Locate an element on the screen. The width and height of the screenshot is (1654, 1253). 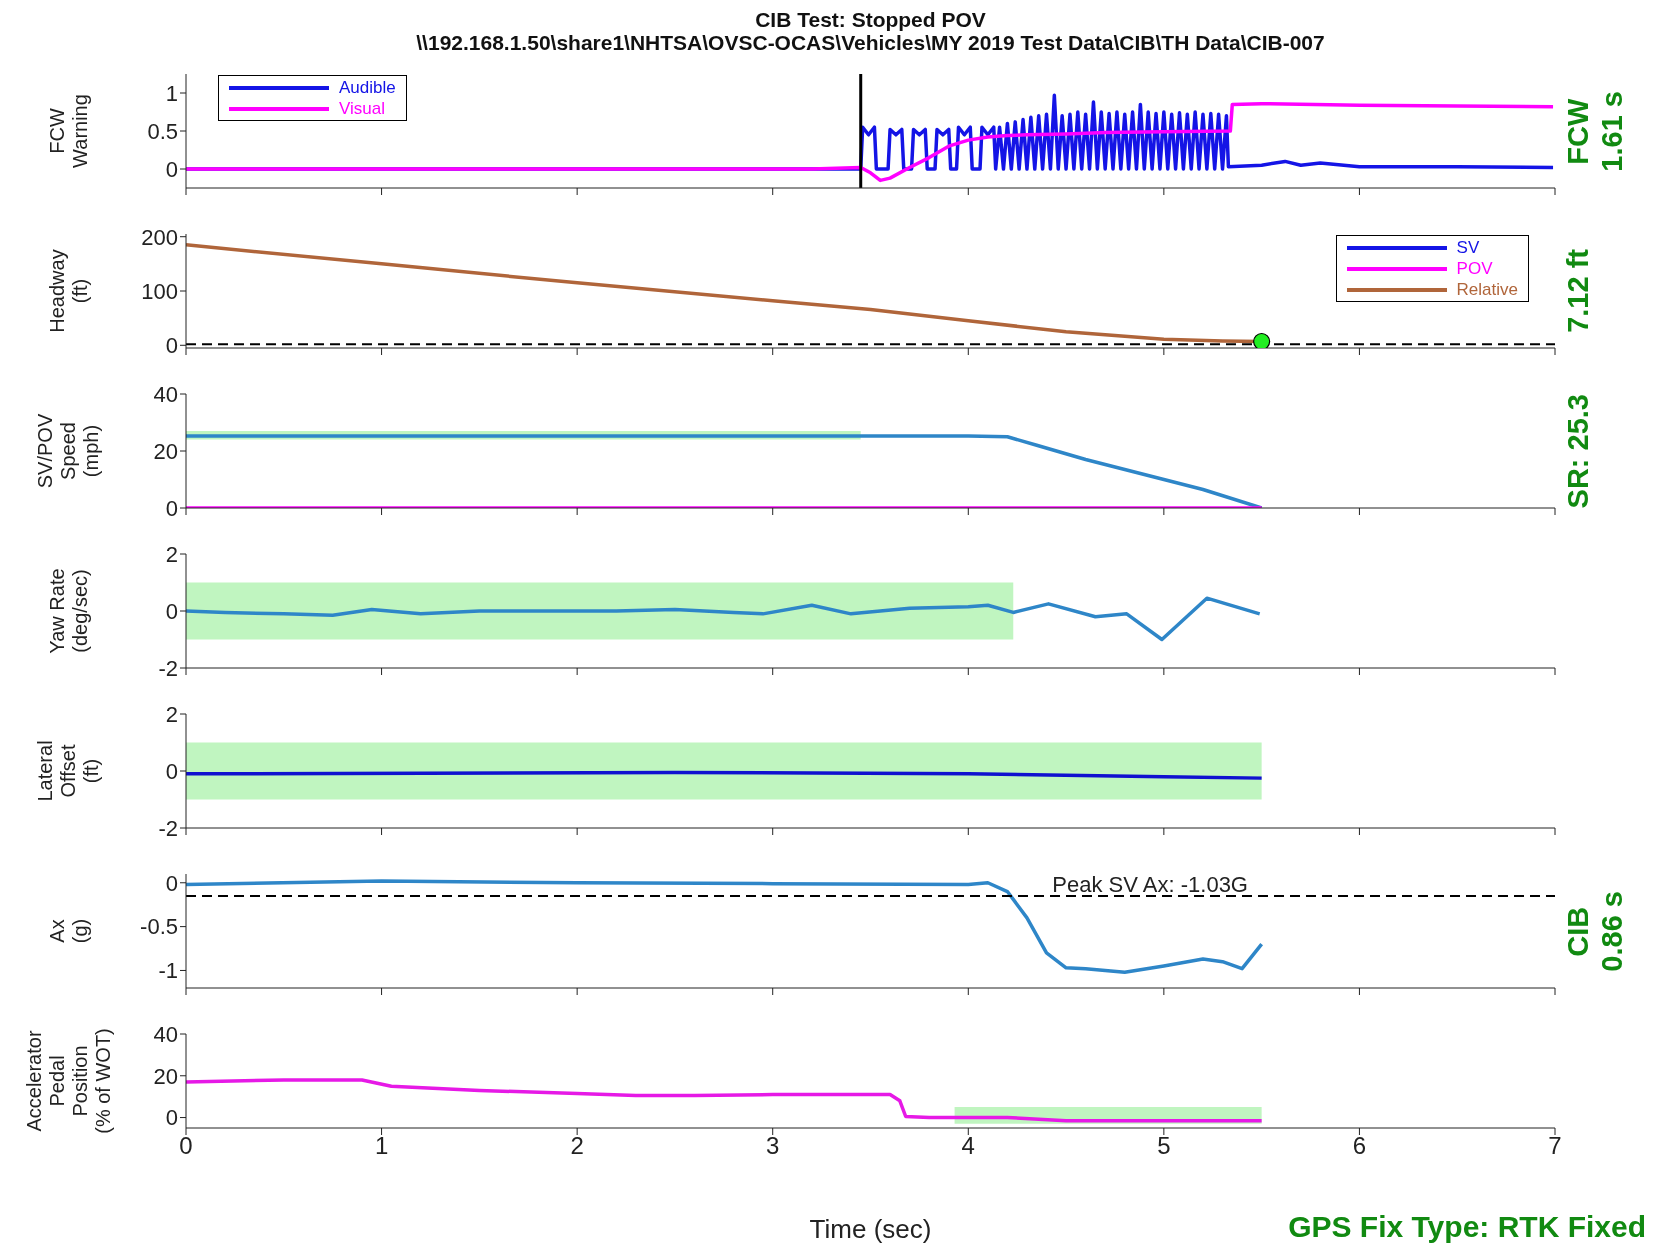
y-axis-title: SV/POV Speed (mph) is located at coordinates (68, 451).